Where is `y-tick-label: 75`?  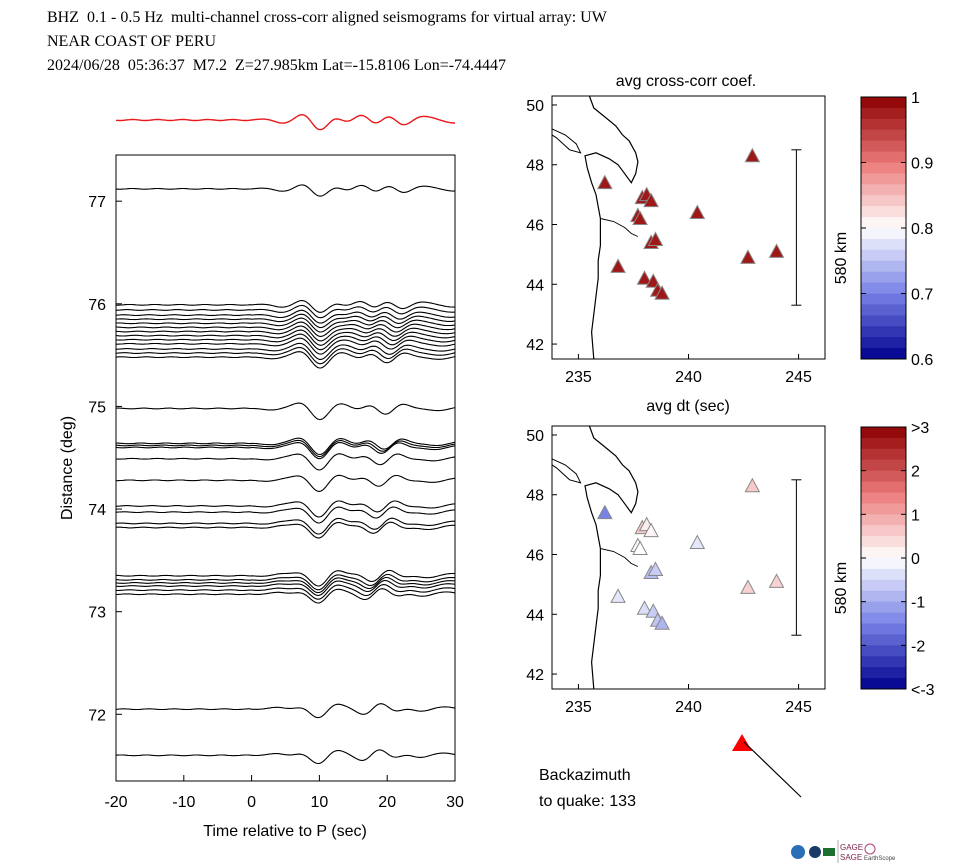
y-tick-label: 75 is located at coordinates (97, 407).